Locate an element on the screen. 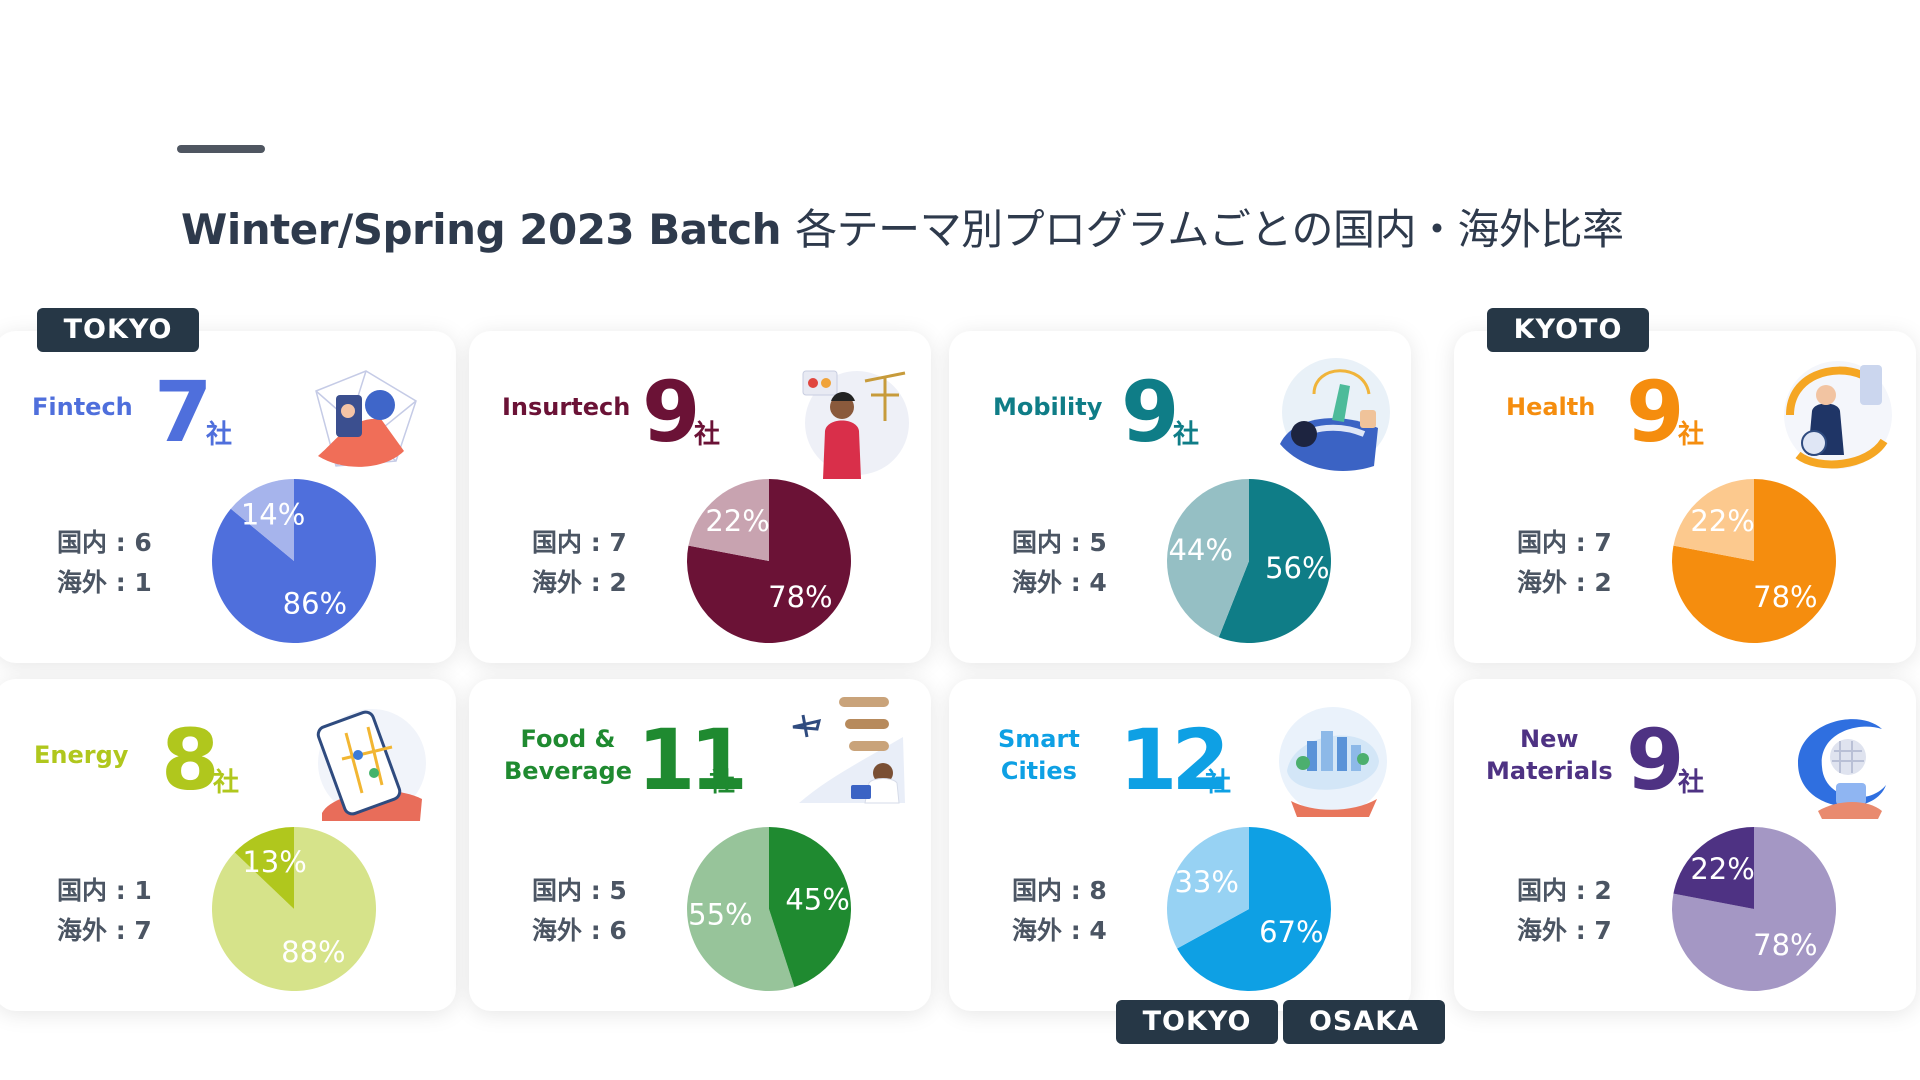 This screenshot has width=1920, height=1080. company-count: 8 is located at coordinates (190, 760).